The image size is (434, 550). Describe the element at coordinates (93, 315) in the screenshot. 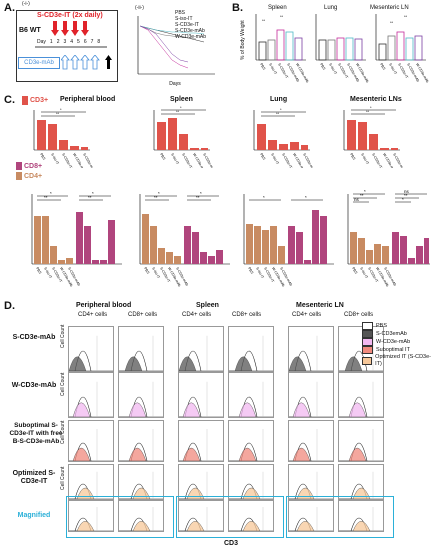

I see `d-sub-cd4-1: CD4+ cells` at that location.